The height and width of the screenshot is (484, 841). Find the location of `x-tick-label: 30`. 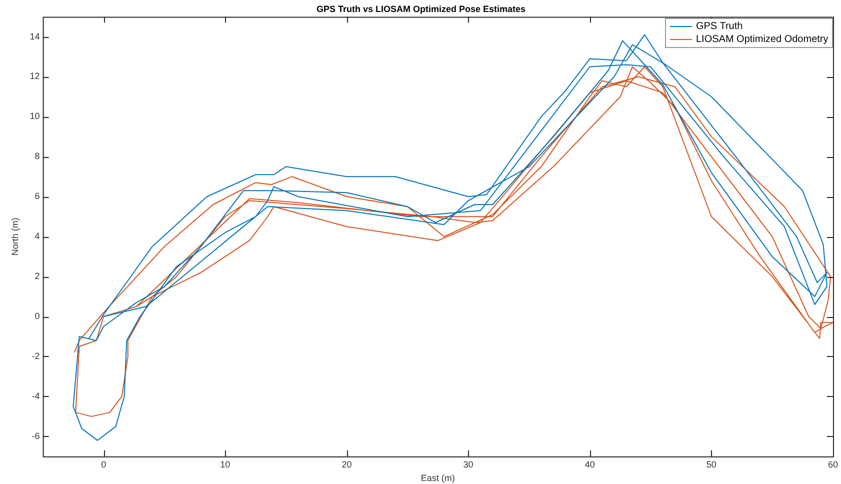

x-tick-label: 30 is located at coordinates (468, 464).